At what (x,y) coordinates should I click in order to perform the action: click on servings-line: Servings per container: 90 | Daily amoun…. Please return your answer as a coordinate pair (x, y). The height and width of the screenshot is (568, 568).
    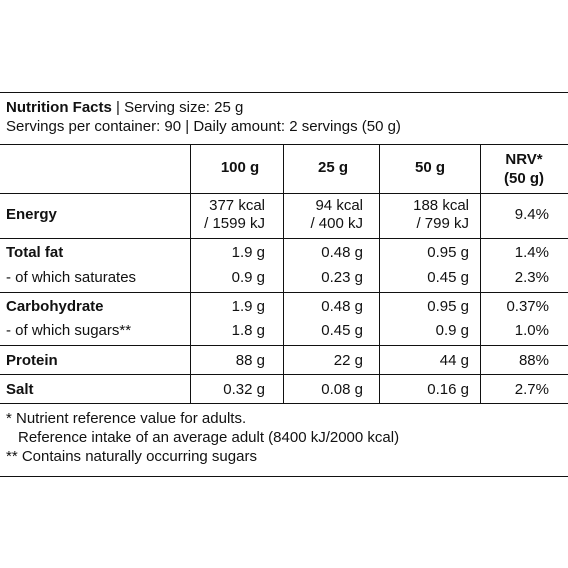
    Looking at the image, I should click on (203, 126).